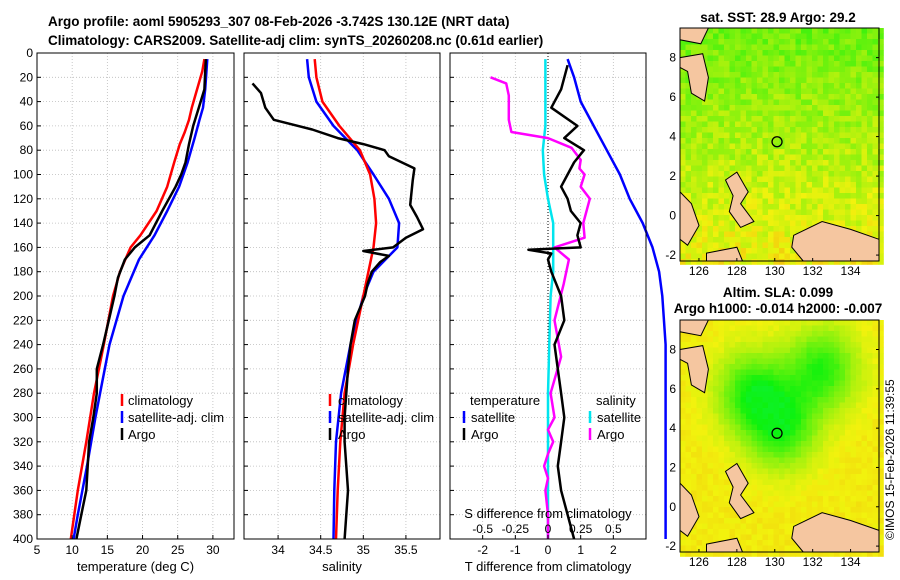  I want to click on y-tick-label: 140, so click(23, 223).